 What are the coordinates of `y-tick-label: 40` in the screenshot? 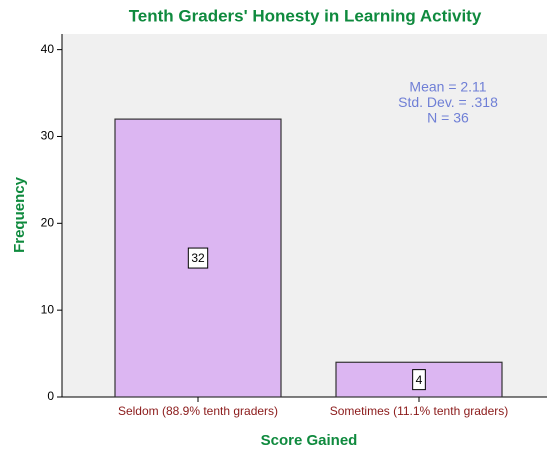 It's located at (48, 49).